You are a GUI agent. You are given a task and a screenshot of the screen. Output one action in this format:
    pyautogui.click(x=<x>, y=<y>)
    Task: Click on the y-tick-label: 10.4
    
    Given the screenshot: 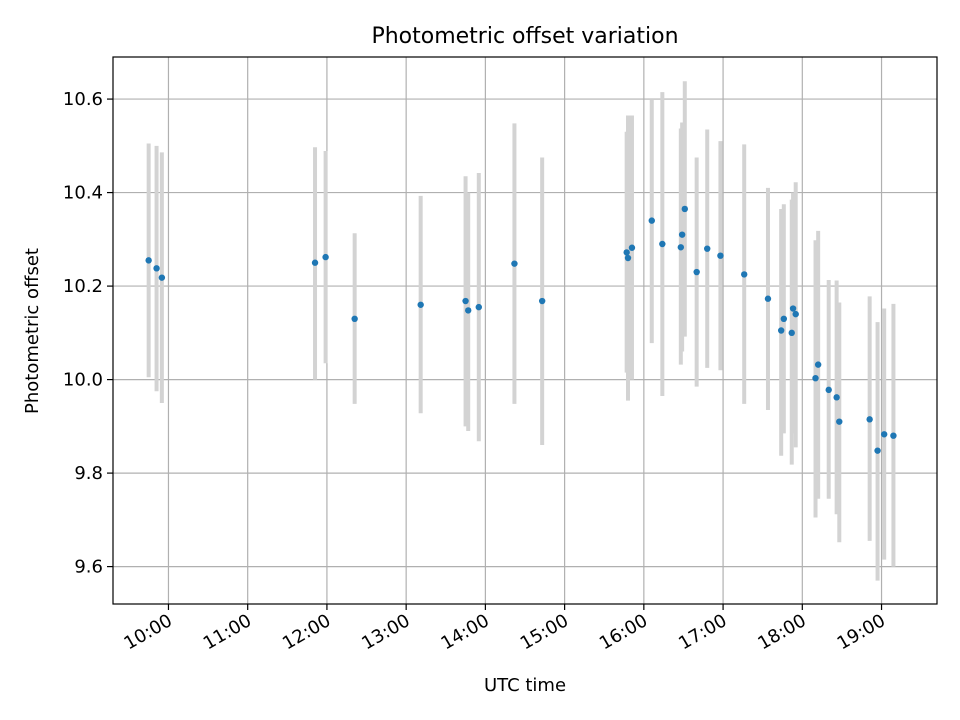 What is the action you would take?
    pyautogui.click(x=83, y=193)
    